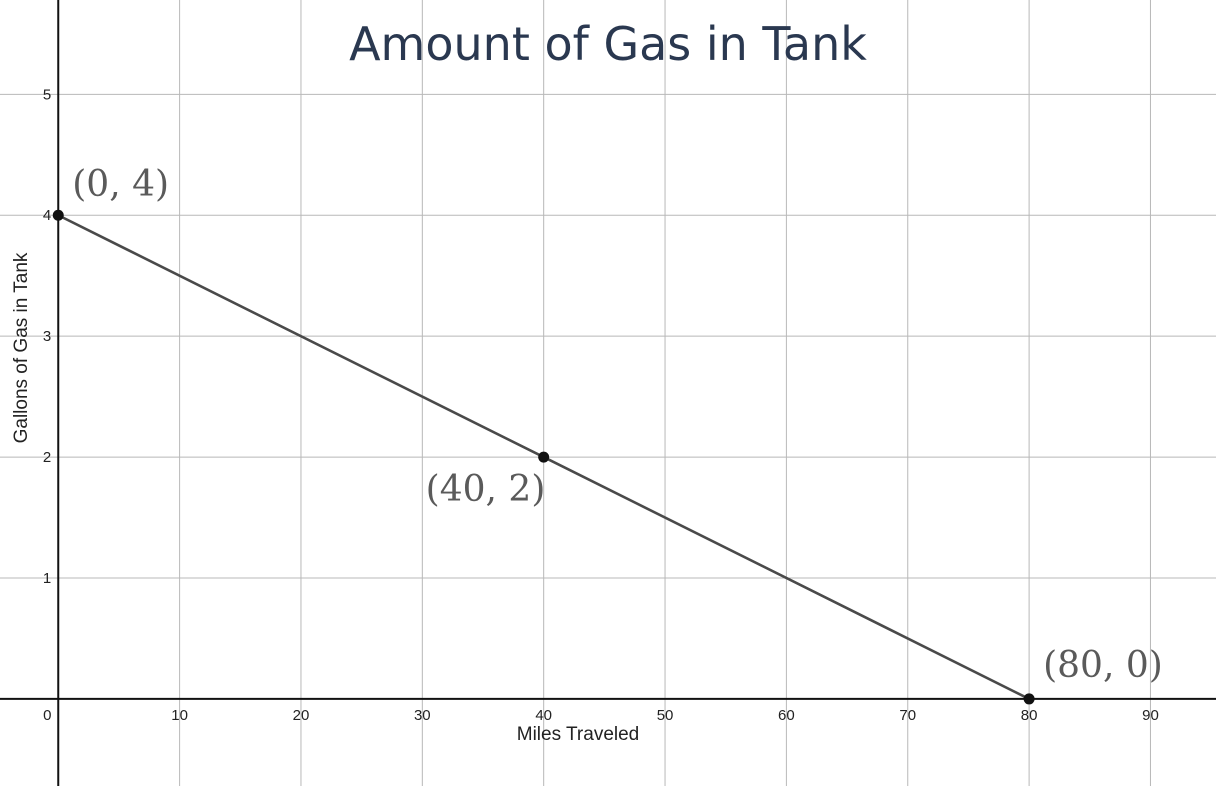 The image size is (1216, 786). I want to click on y-tick-label: 5, so click(47, 94).